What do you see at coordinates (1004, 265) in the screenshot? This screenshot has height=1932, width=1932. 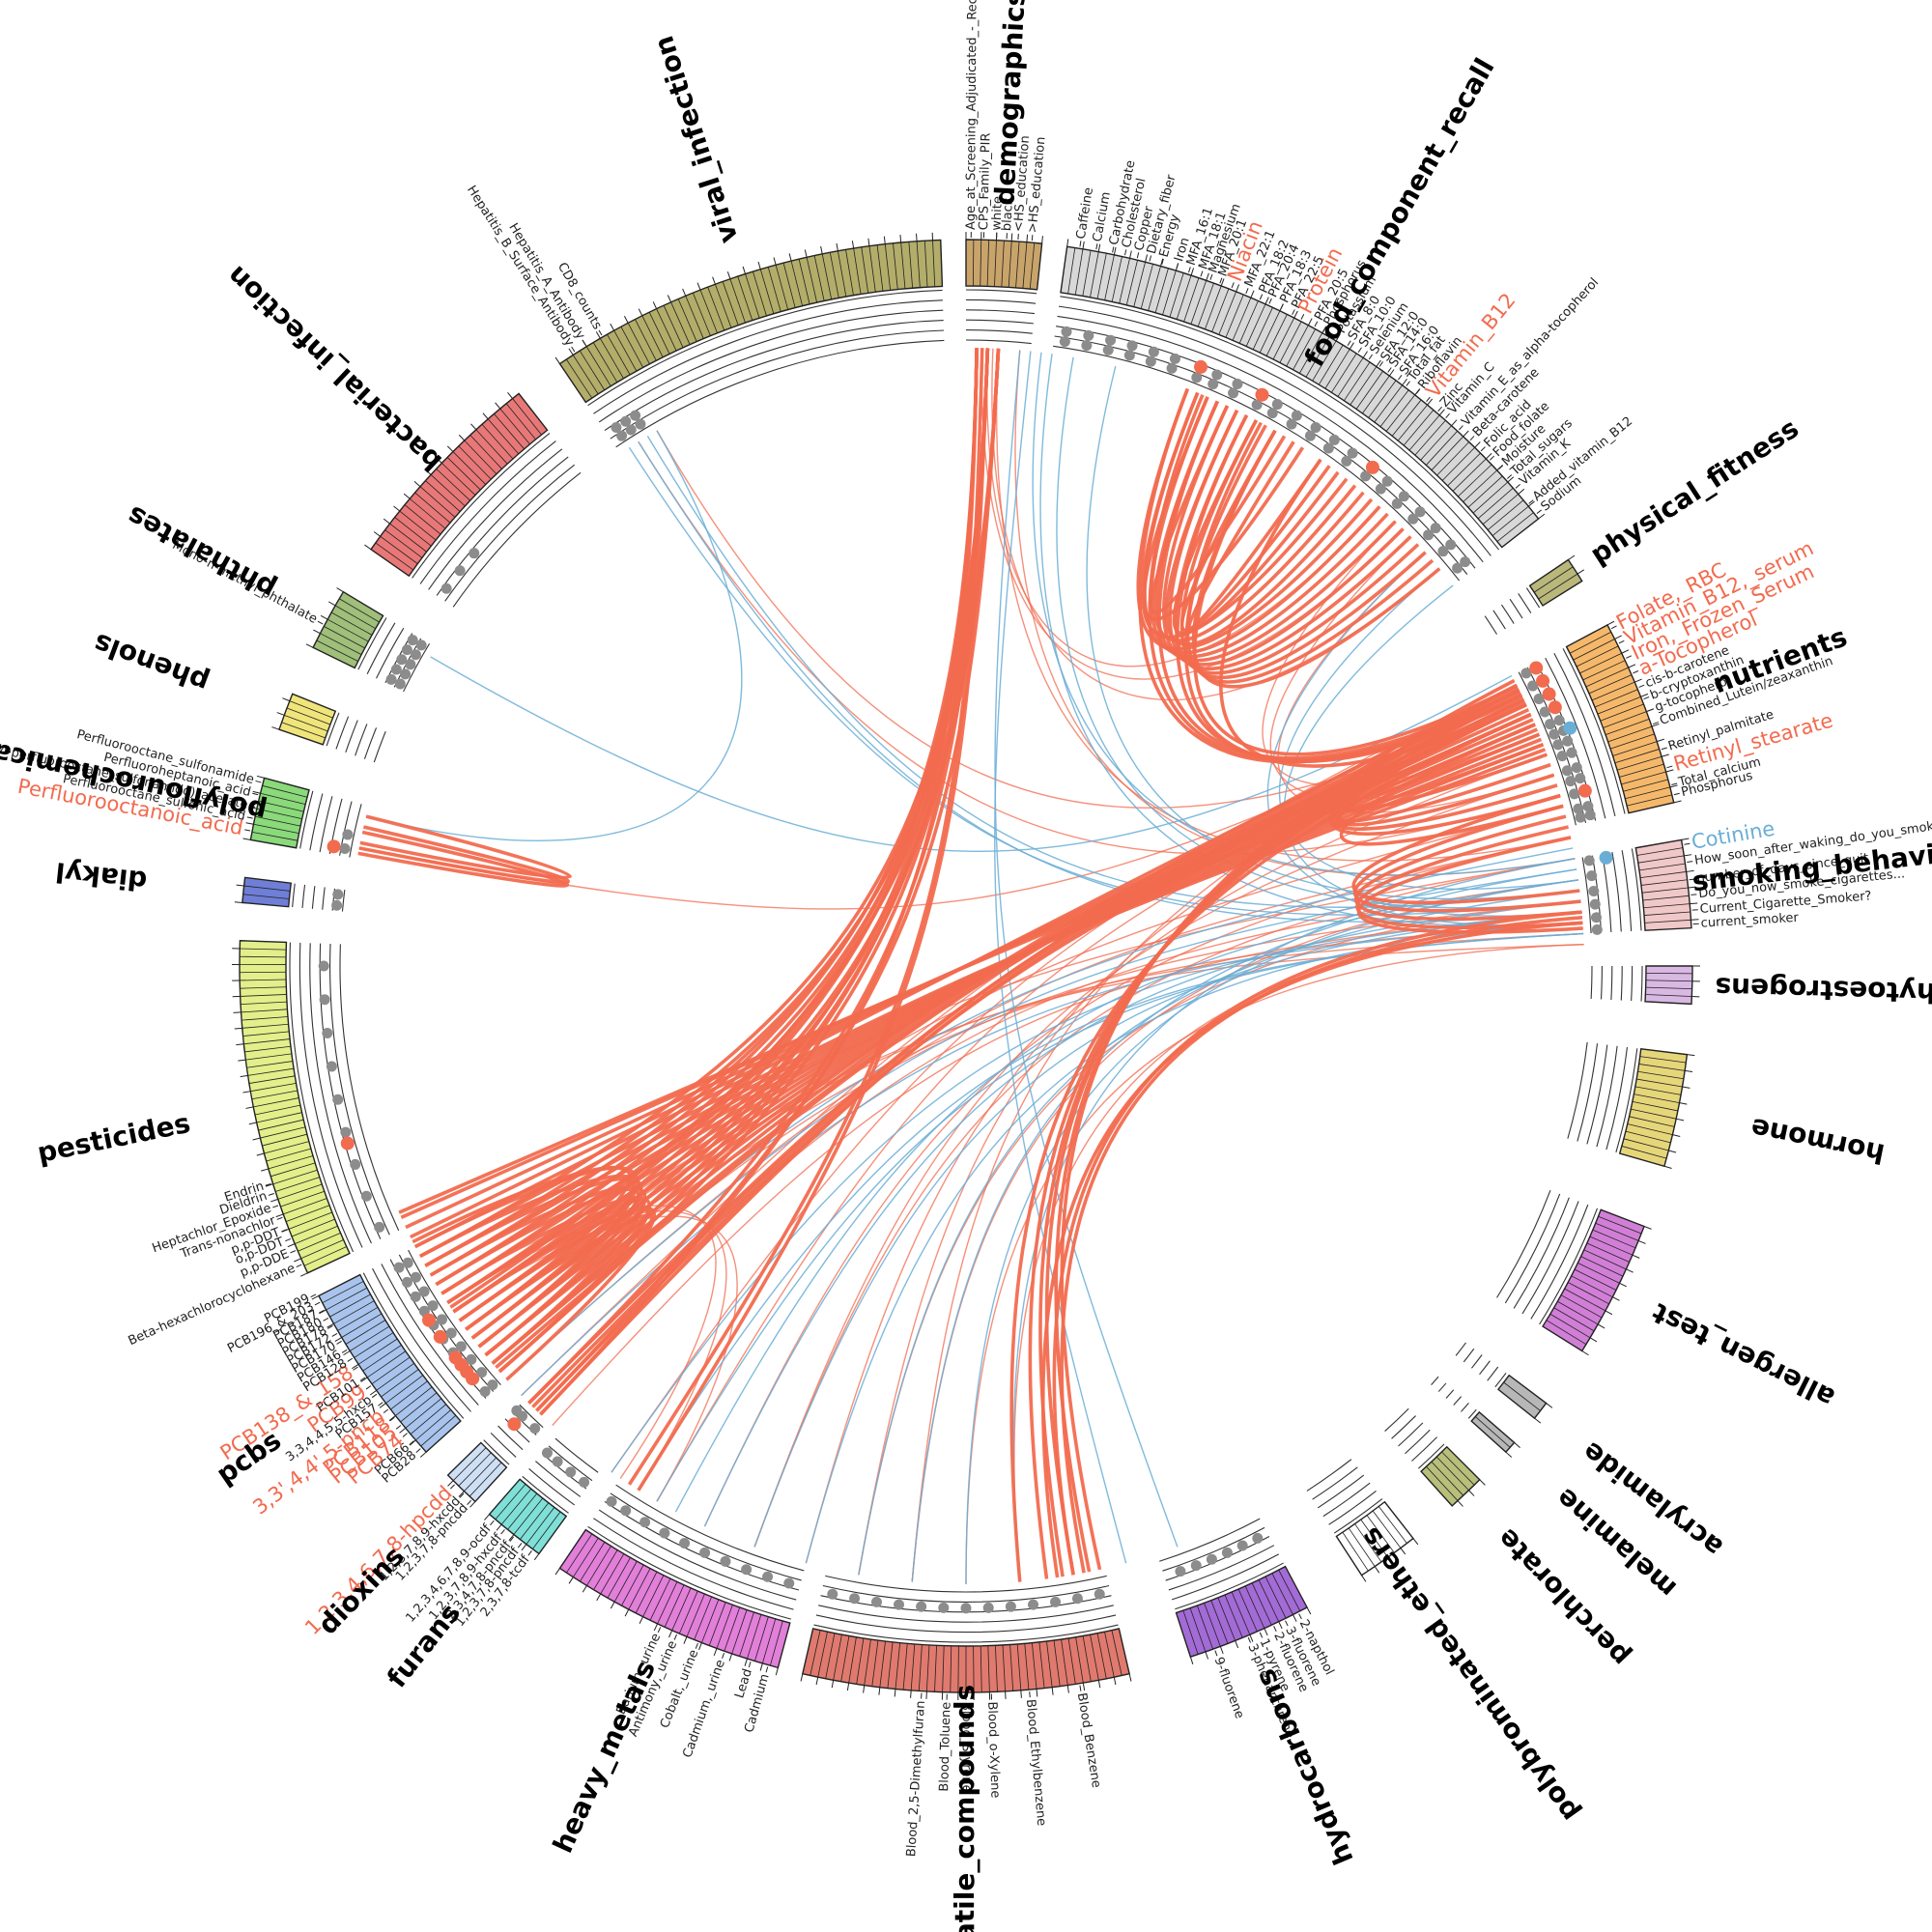 I see `category-block-demographics` at bounding box center [1004, 265].